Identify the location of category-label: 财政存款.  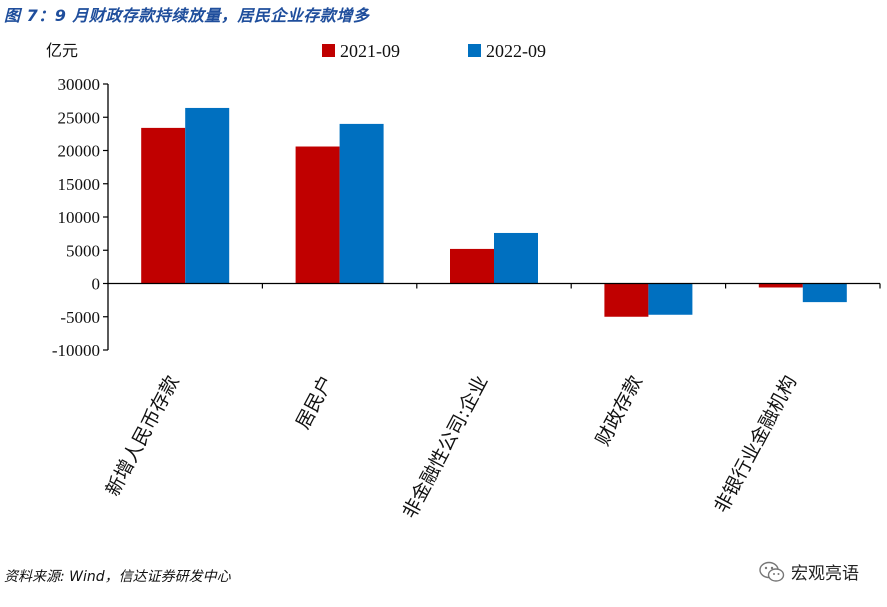
(619, 410).